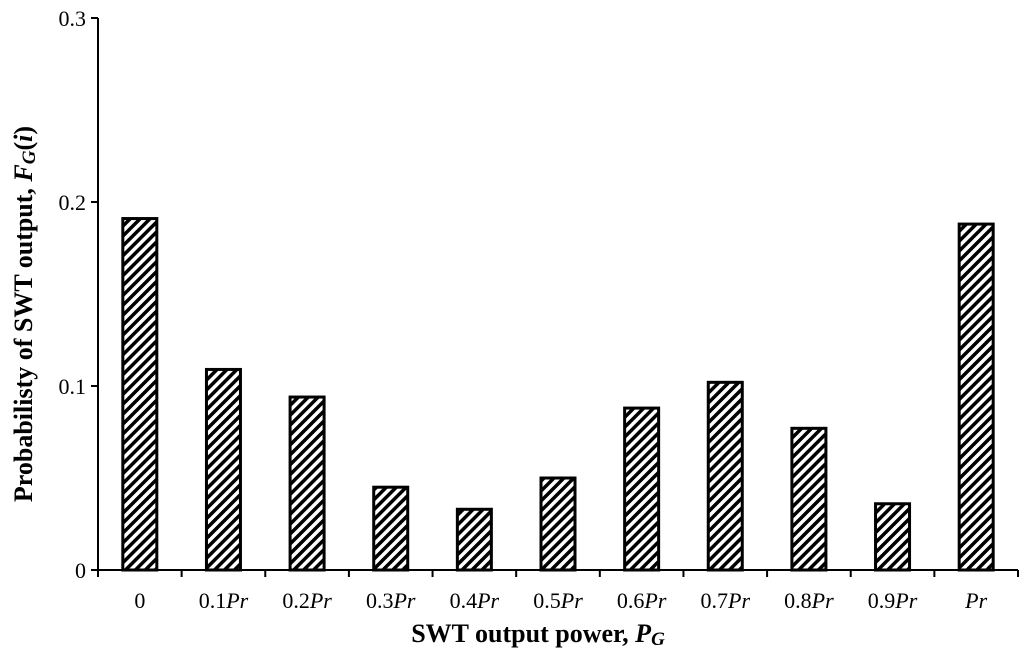 This screenshot has height=654, width=1024. What do you see at coordinates (893, 600) in the screenshot?
I see `x-tick-label-0.9Pr: 0.9Pr` at bounding box center [893, 600].